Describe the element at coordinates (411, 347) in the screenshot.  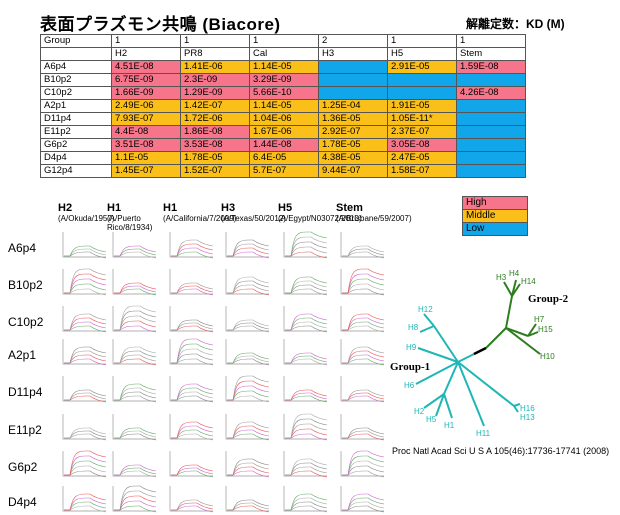
I see `tree-leaf-h9: H9` at that location.